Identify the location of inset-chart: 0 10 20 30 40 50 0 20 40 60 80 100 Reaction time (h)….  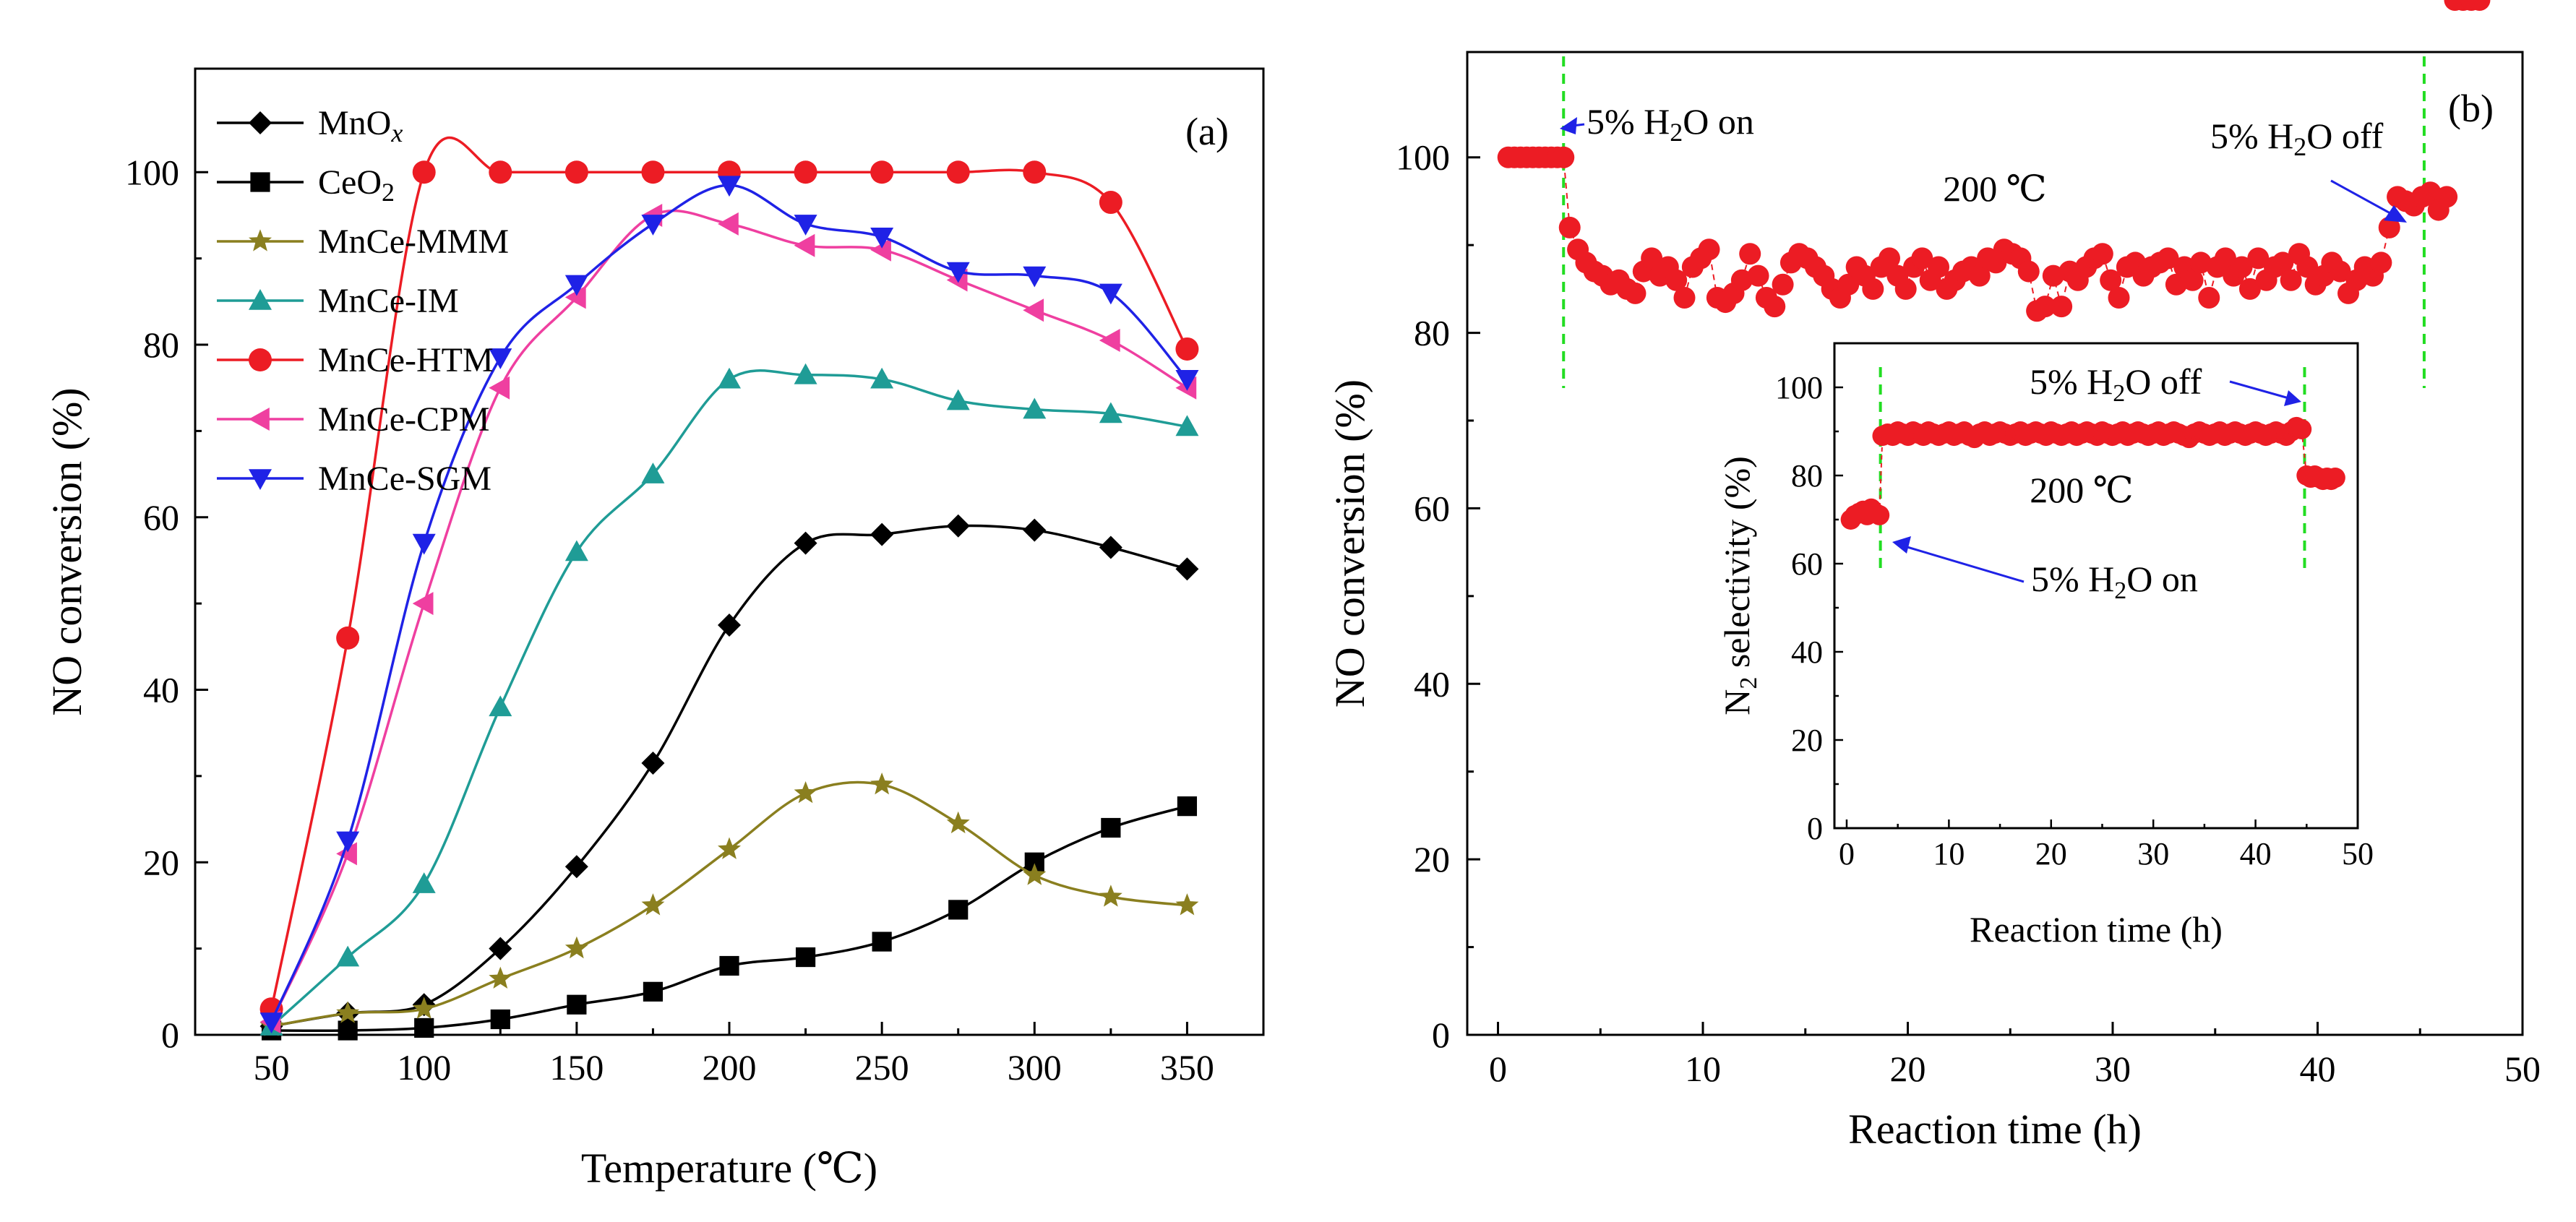
(2046, 646).